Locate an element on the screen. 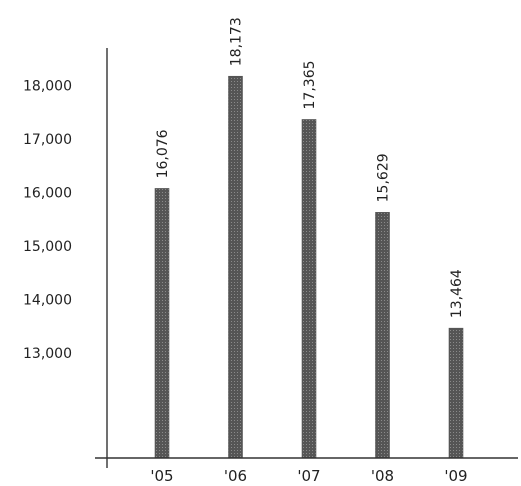  bar-value-label: 16,076 is located at coordinates (163, 153).